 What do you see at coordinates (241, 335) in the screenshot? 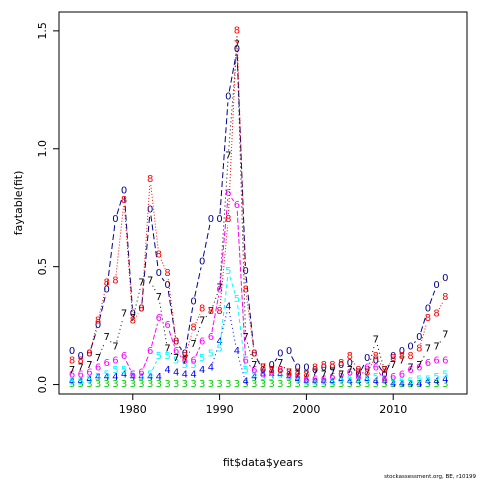
I see `series-5-segment` at bounding box center [241, 335].